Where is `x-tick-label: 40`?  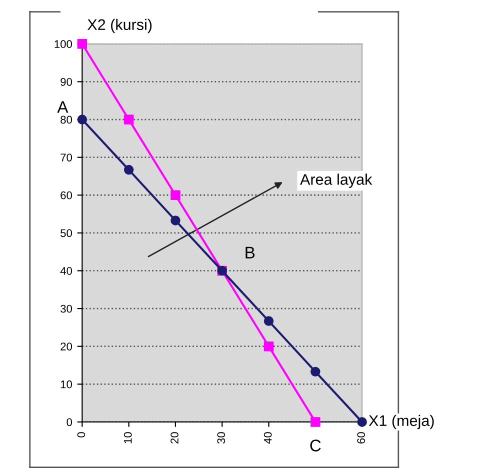 x-tick-label: 40 is located at coordinates (268, 438).